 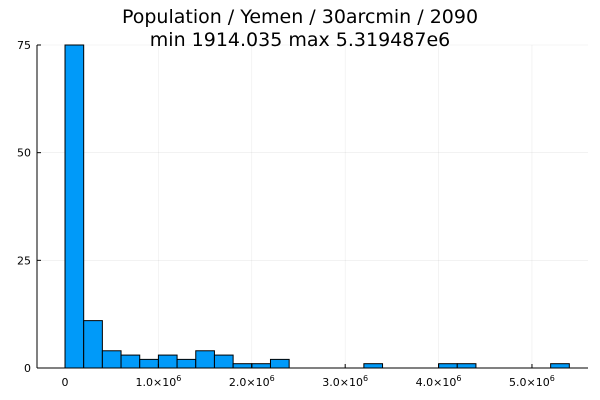 I want to click on y-tick-label: 25, so click(x=24, y=260).